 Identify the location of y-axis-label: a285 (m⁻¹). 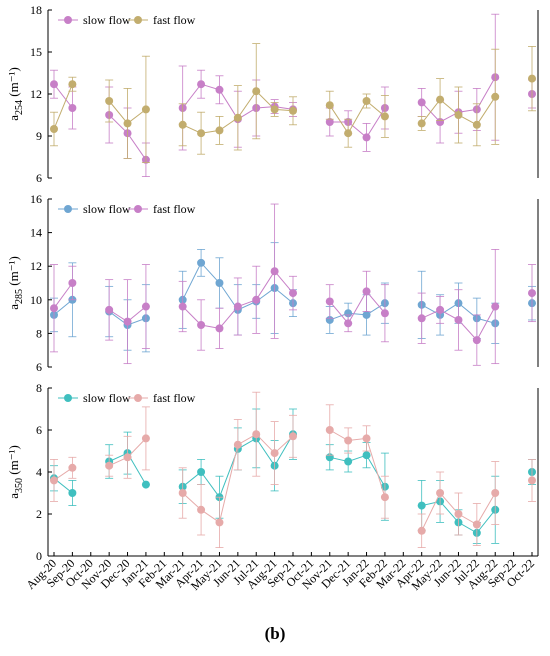
(15, 283).